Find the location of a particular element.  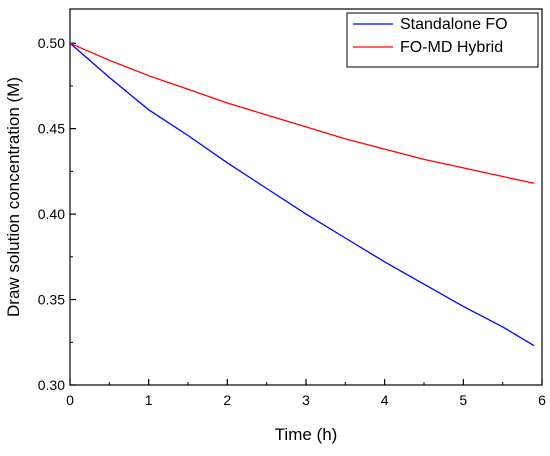

y-tick-label: 0.30 is located at coordinates (51, 385).